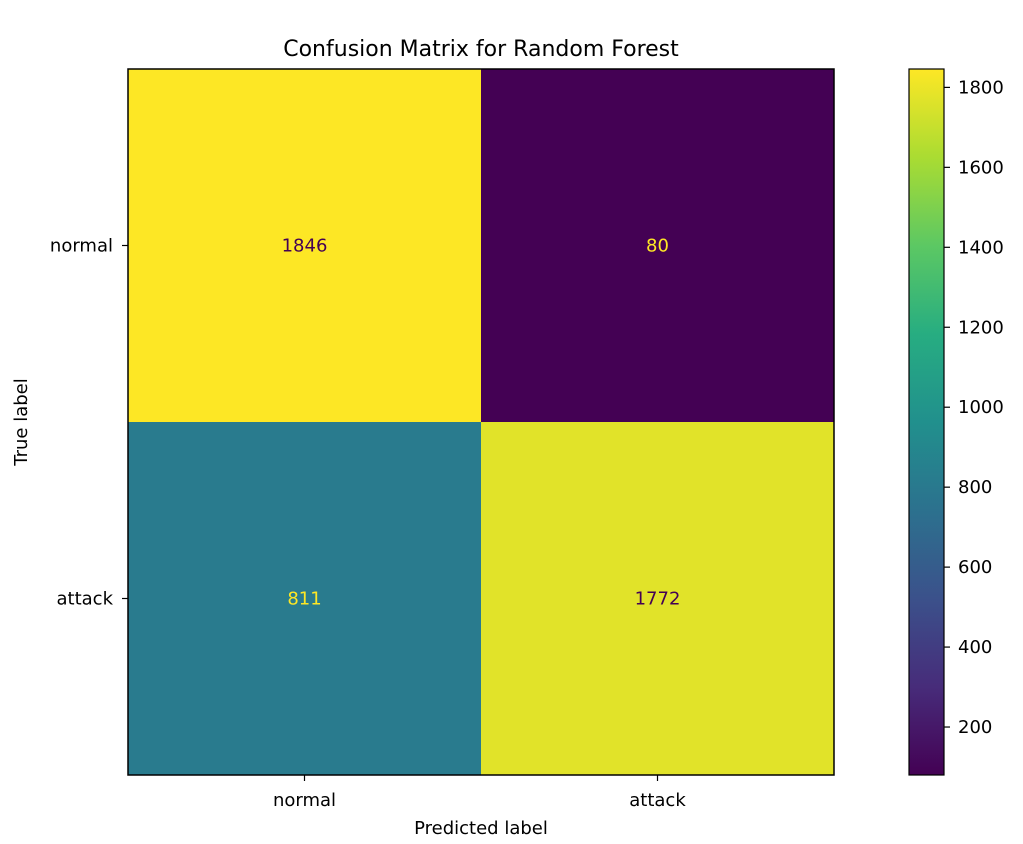 The height and width of the screenshot is (844, 1023). I want to click on y-axis-ticks: normal attack, so click(89, 423).